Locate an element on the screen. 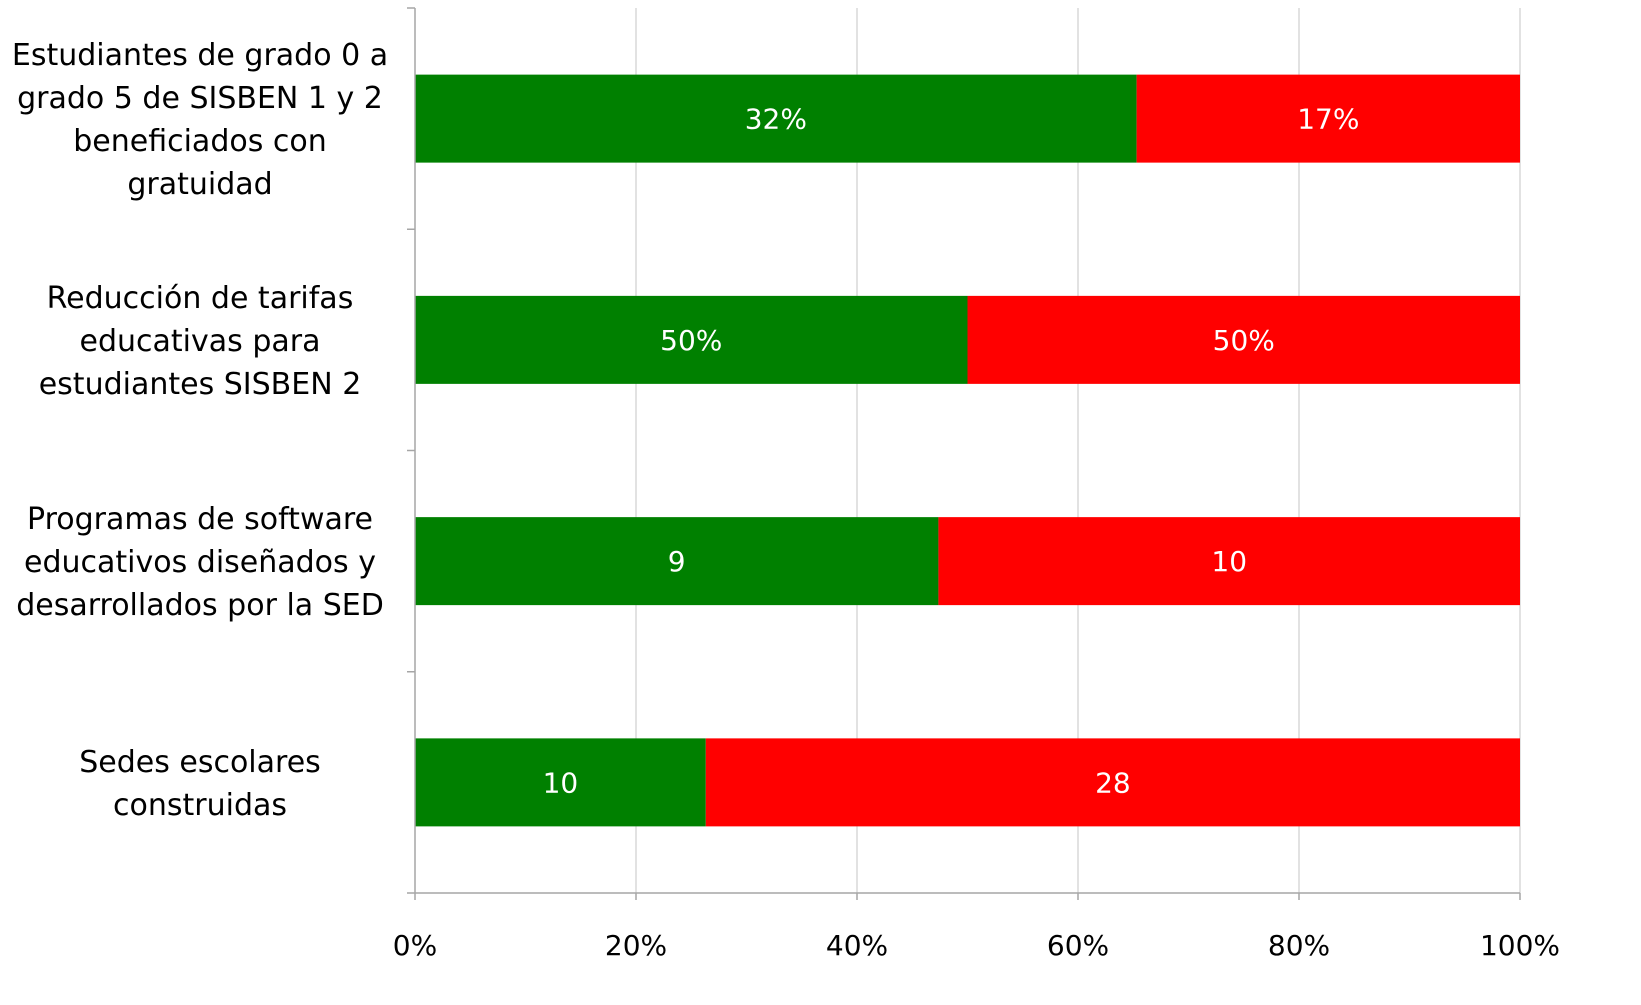 Image resolution: width=1641 pixels, height=1005 pixels. category-label-line: construidas is located at coordinates (200, 805).